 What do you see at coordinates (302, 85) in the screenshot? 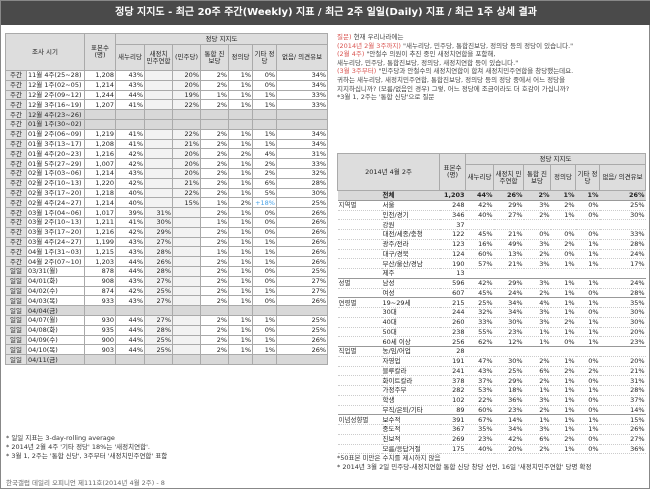
I see `table-cell: 34%` at bounding box center [302, 85].